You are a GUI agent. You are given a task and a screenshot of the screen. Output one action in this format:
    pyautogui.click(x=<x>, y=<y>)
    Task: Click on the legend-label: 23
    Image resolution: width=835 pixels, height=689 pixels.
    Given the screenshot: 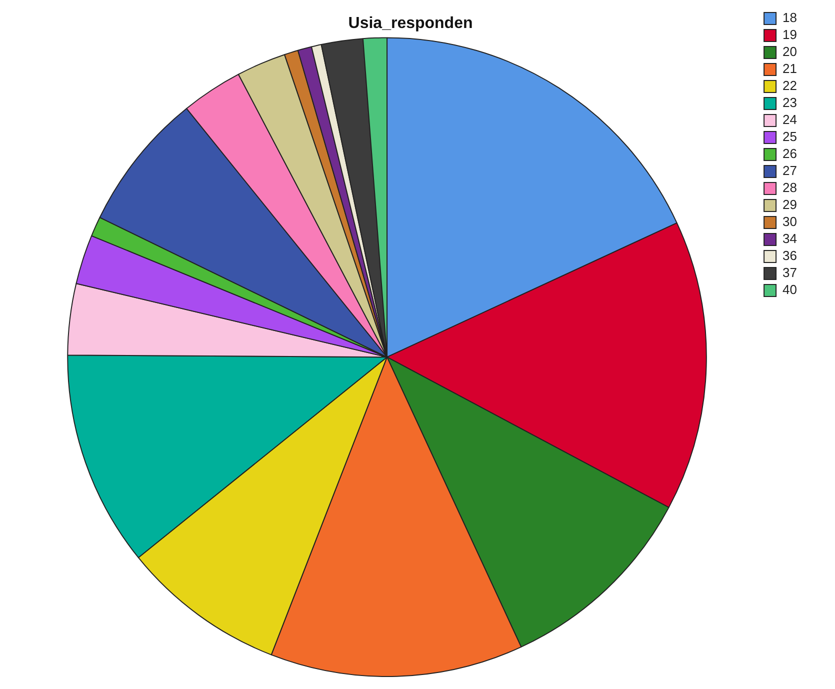 What is the action you would take?
    pyautogui.click(x=790, y=102)
    